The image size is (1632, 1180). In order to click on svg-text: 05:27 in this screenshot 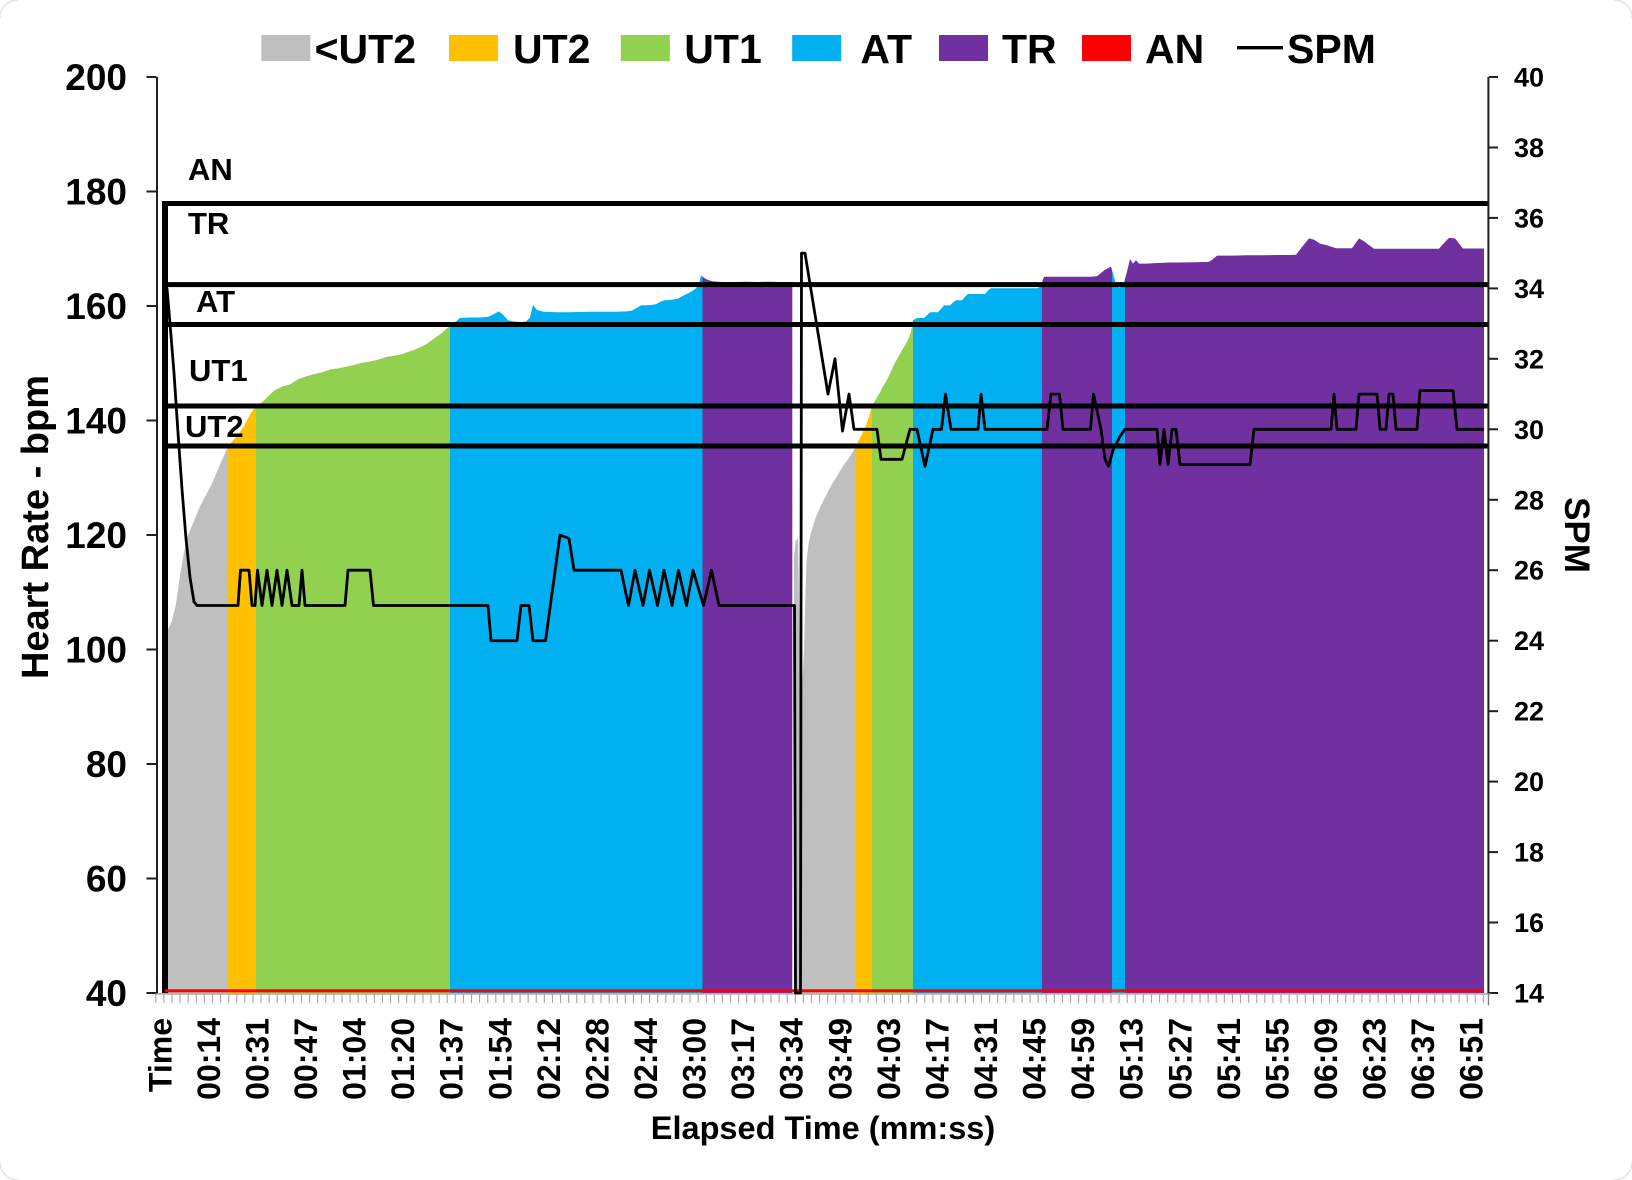, I will do `click(1180, 1059)`.